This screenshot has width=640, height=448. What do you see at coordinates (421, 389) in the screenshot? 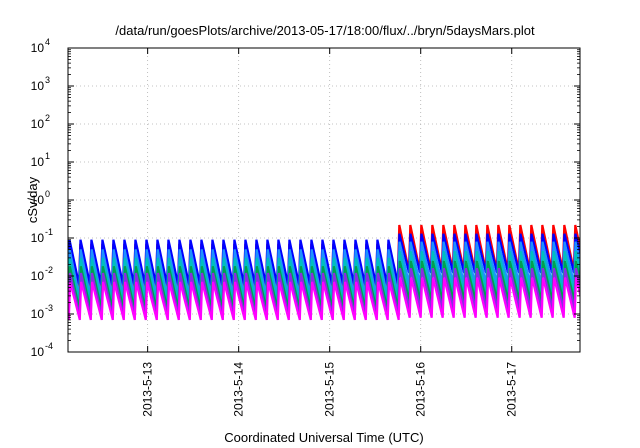
I see `x-tick-label: 2013-5-16` at bounding box center [421, 389].